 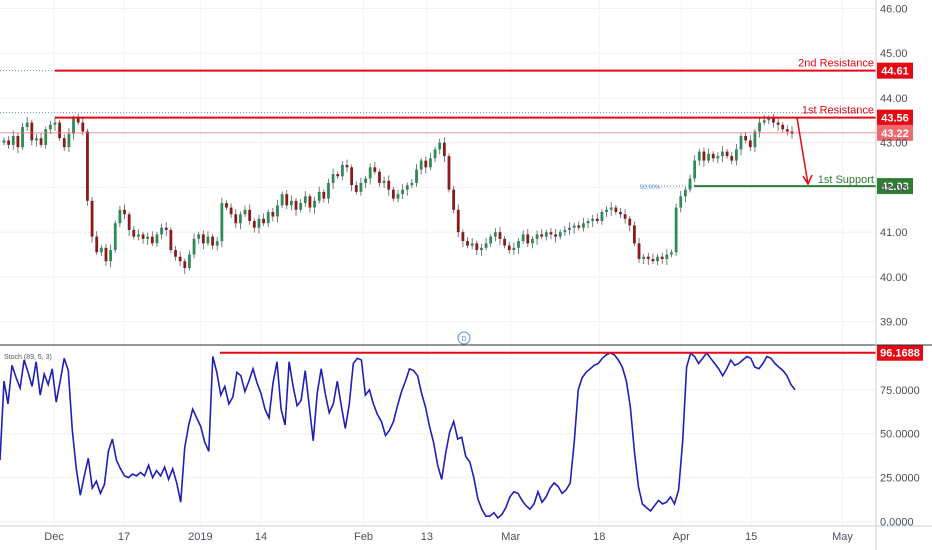 What do you see at coordinates (894, 54) in the screenshot?
I see `price-tick-label: 45.00` at bounding box center [894, 54].